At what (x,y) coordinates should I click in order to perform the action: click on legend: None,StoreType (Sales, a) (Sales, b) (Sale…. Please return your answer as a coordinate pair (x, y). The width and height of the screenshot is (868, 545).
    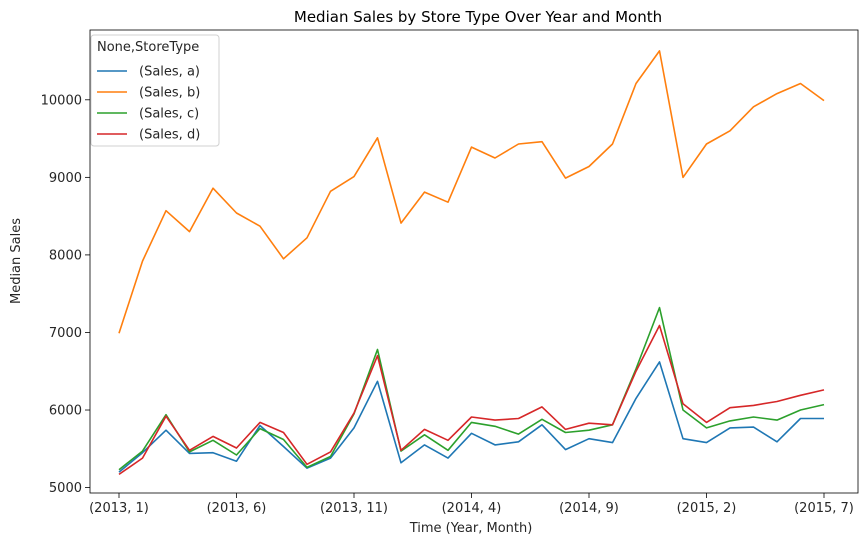
    Looking at the image, I should click on (155, 90).